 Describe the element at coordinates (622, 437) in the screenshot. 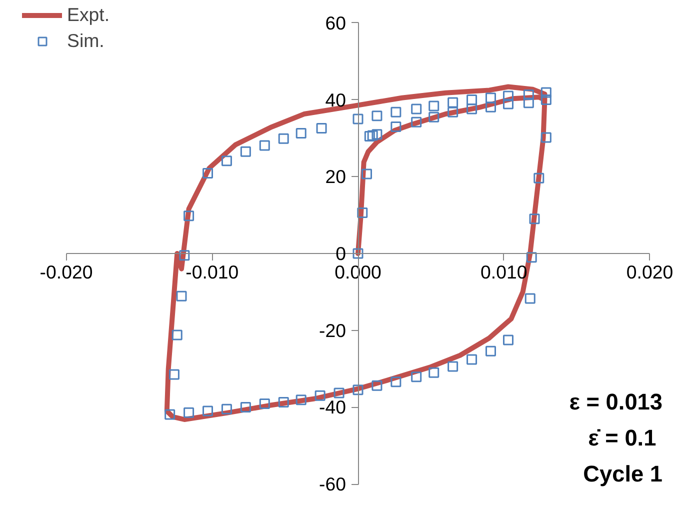

I see `annotation: ε̇ = 0.1` at that location.